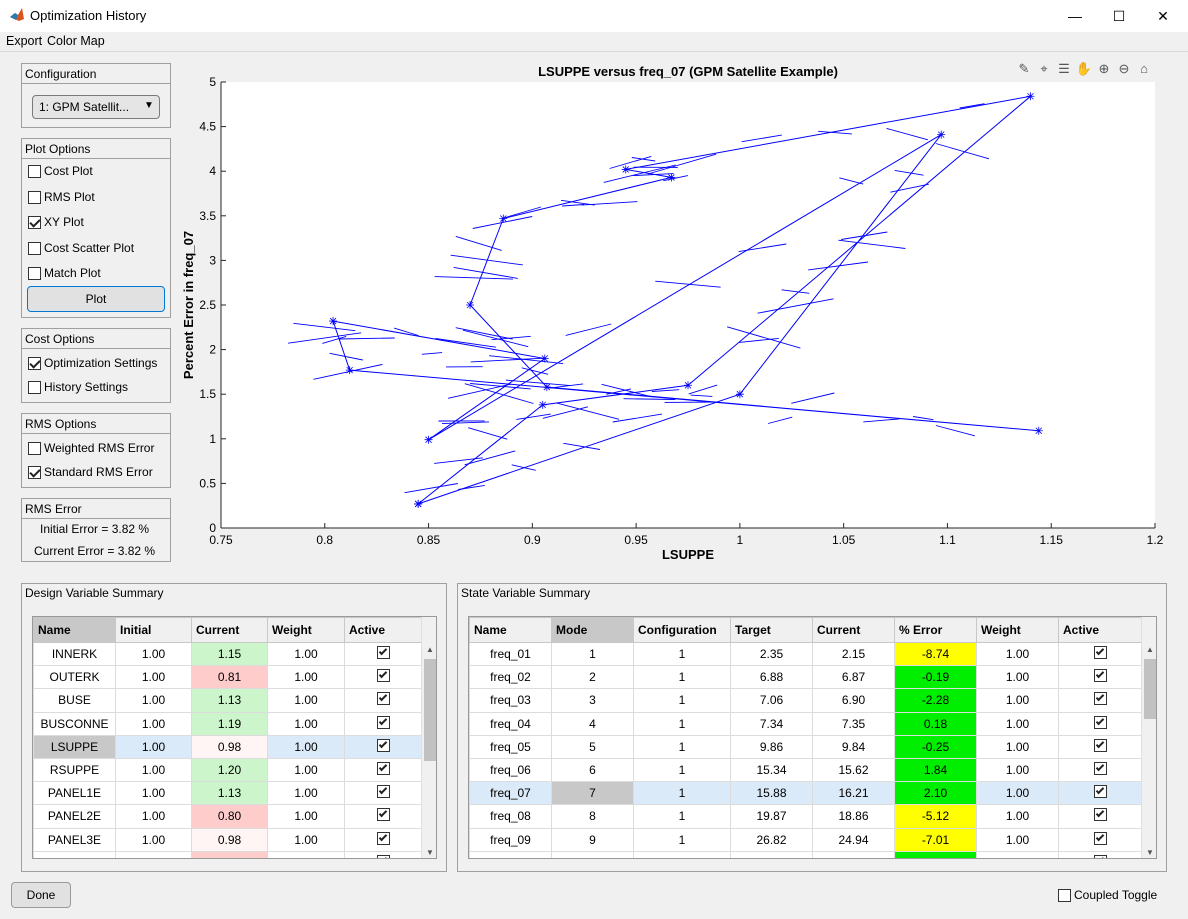 The height and width of the screenshot is (919, 1188). I want to click on cell-current: 1.15, so click(229, 654).